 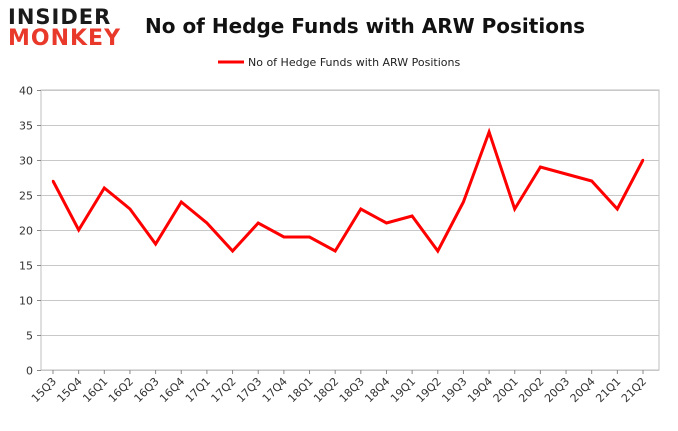 What do you see at coordinates (65, 38) in the screenshot?
I see `logo-line-monkey: MONKEY` at bounding box center [65, 38].